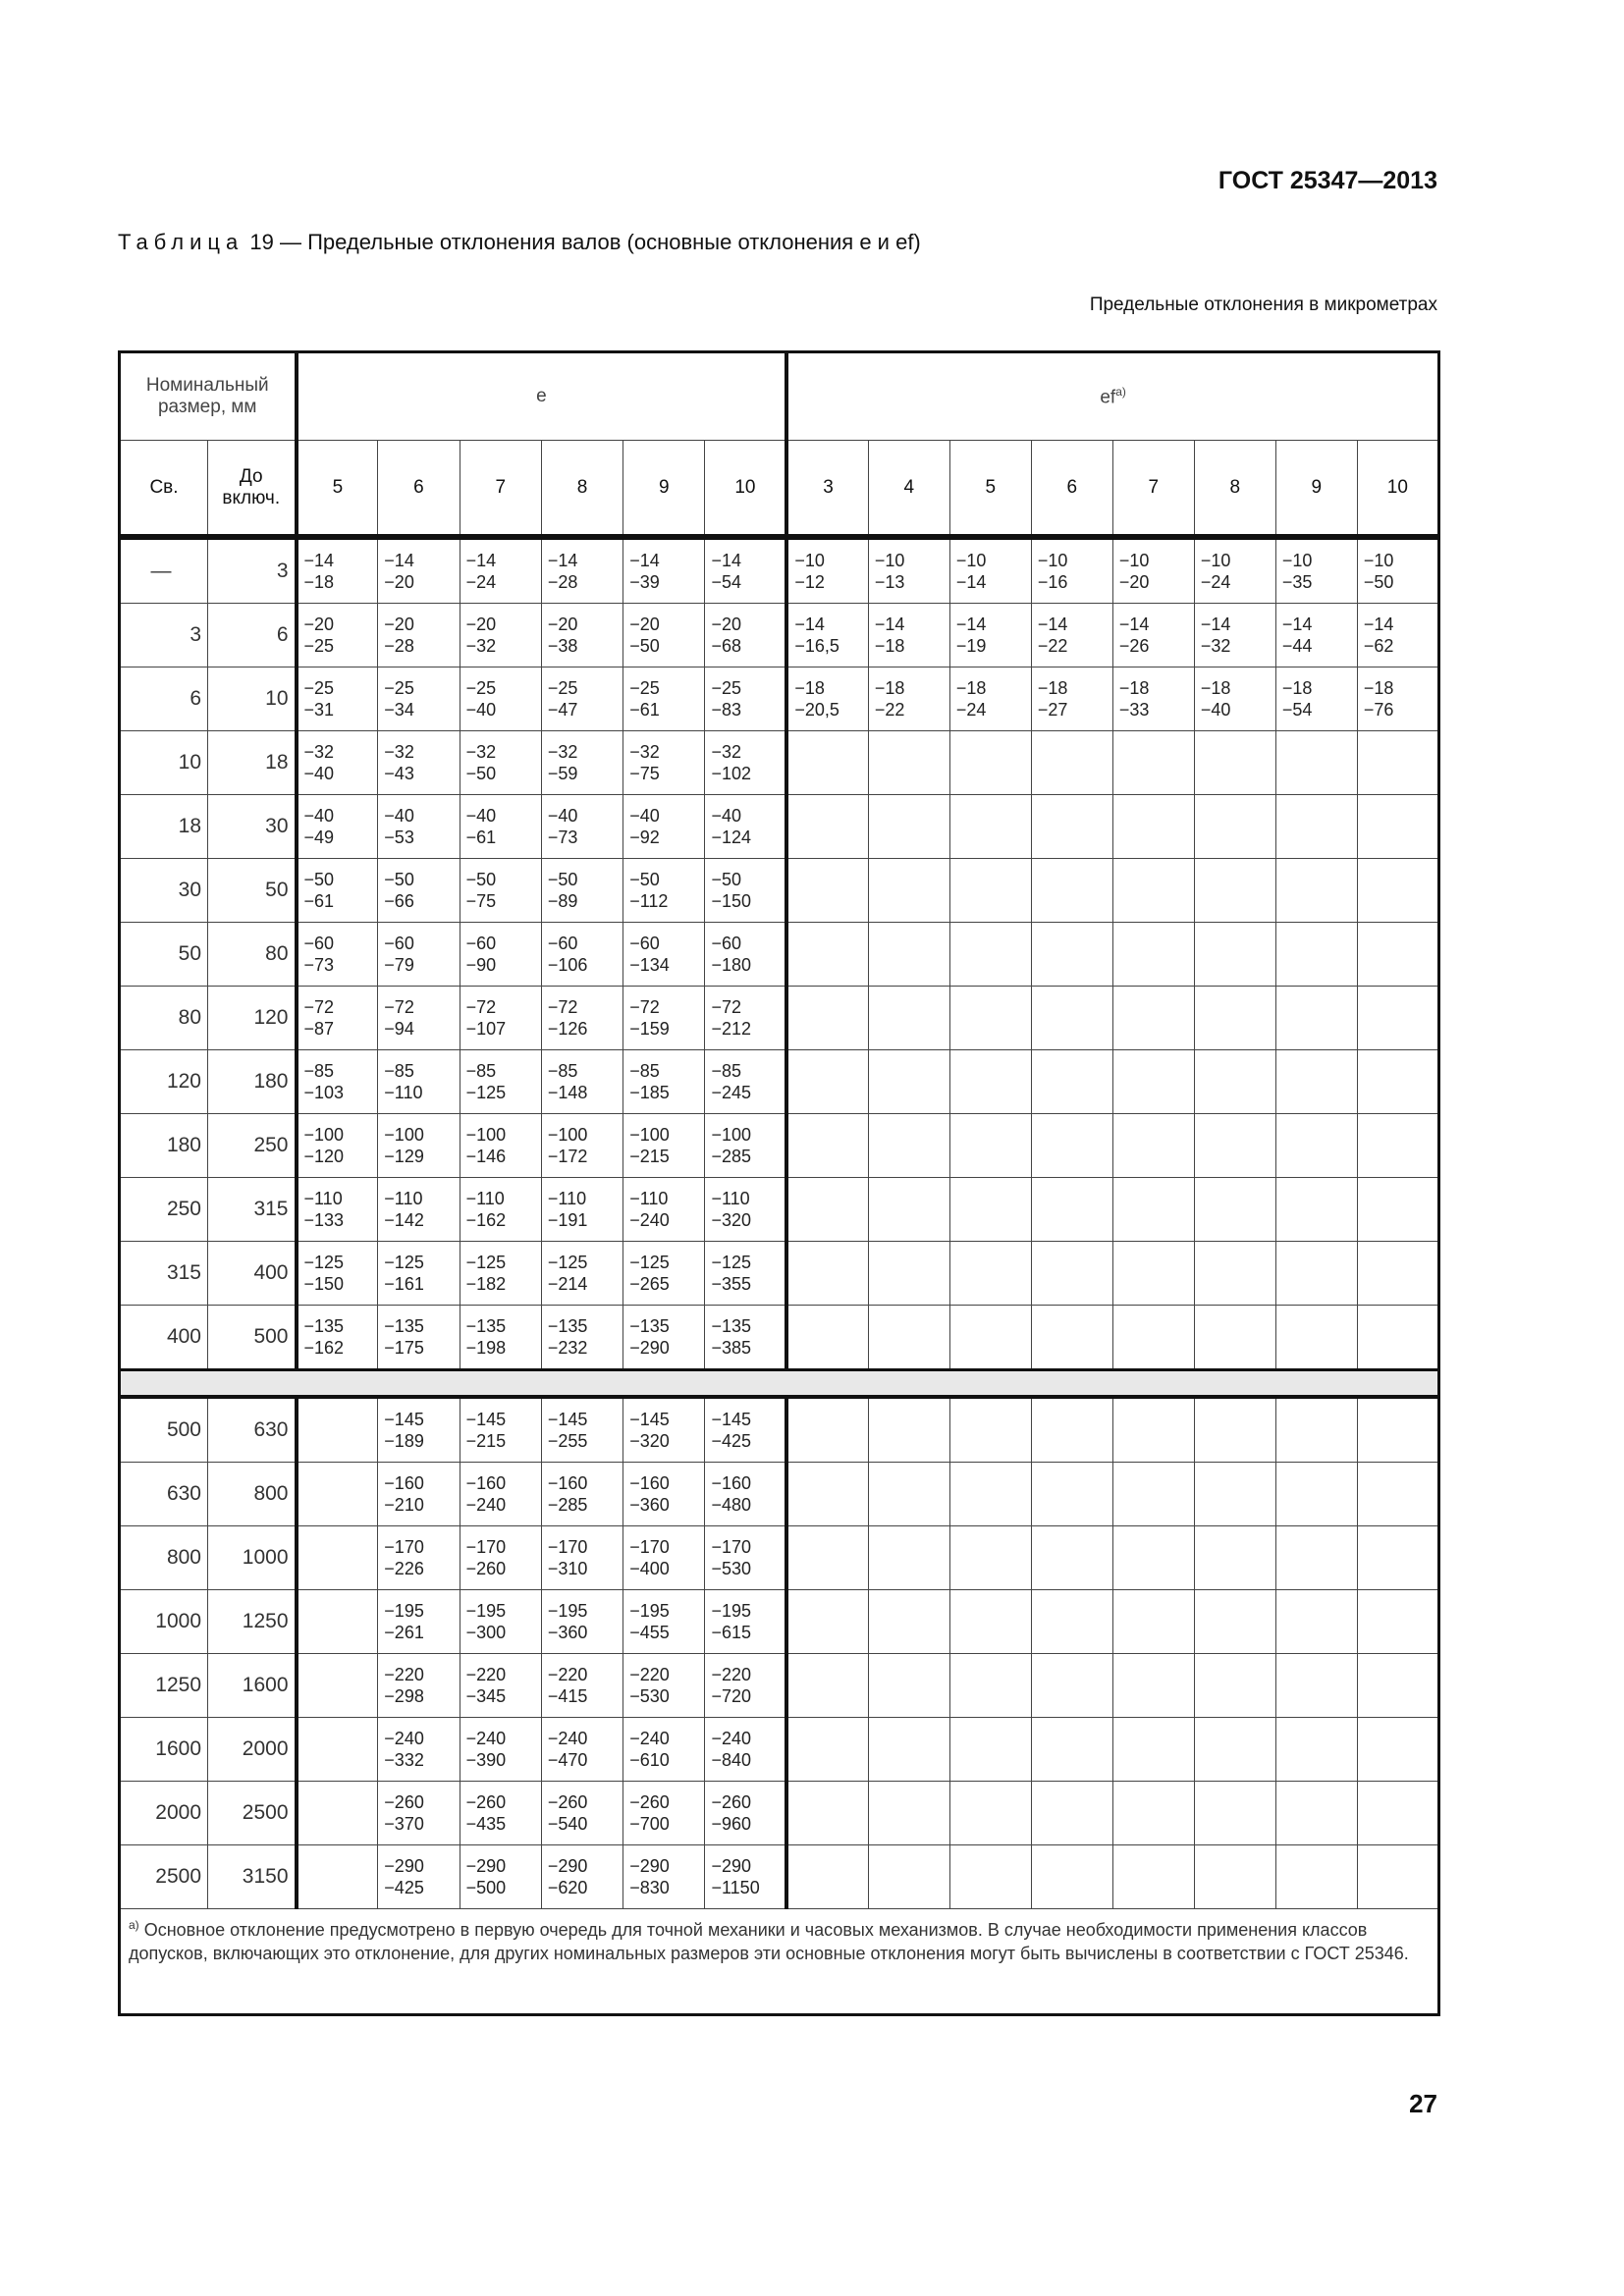 The image size is (1624, 2296). What do you see at coordinates (486, 1029) in the screenshot?
I see `lower-deviation: −107` at bounding box center [486, 1029].